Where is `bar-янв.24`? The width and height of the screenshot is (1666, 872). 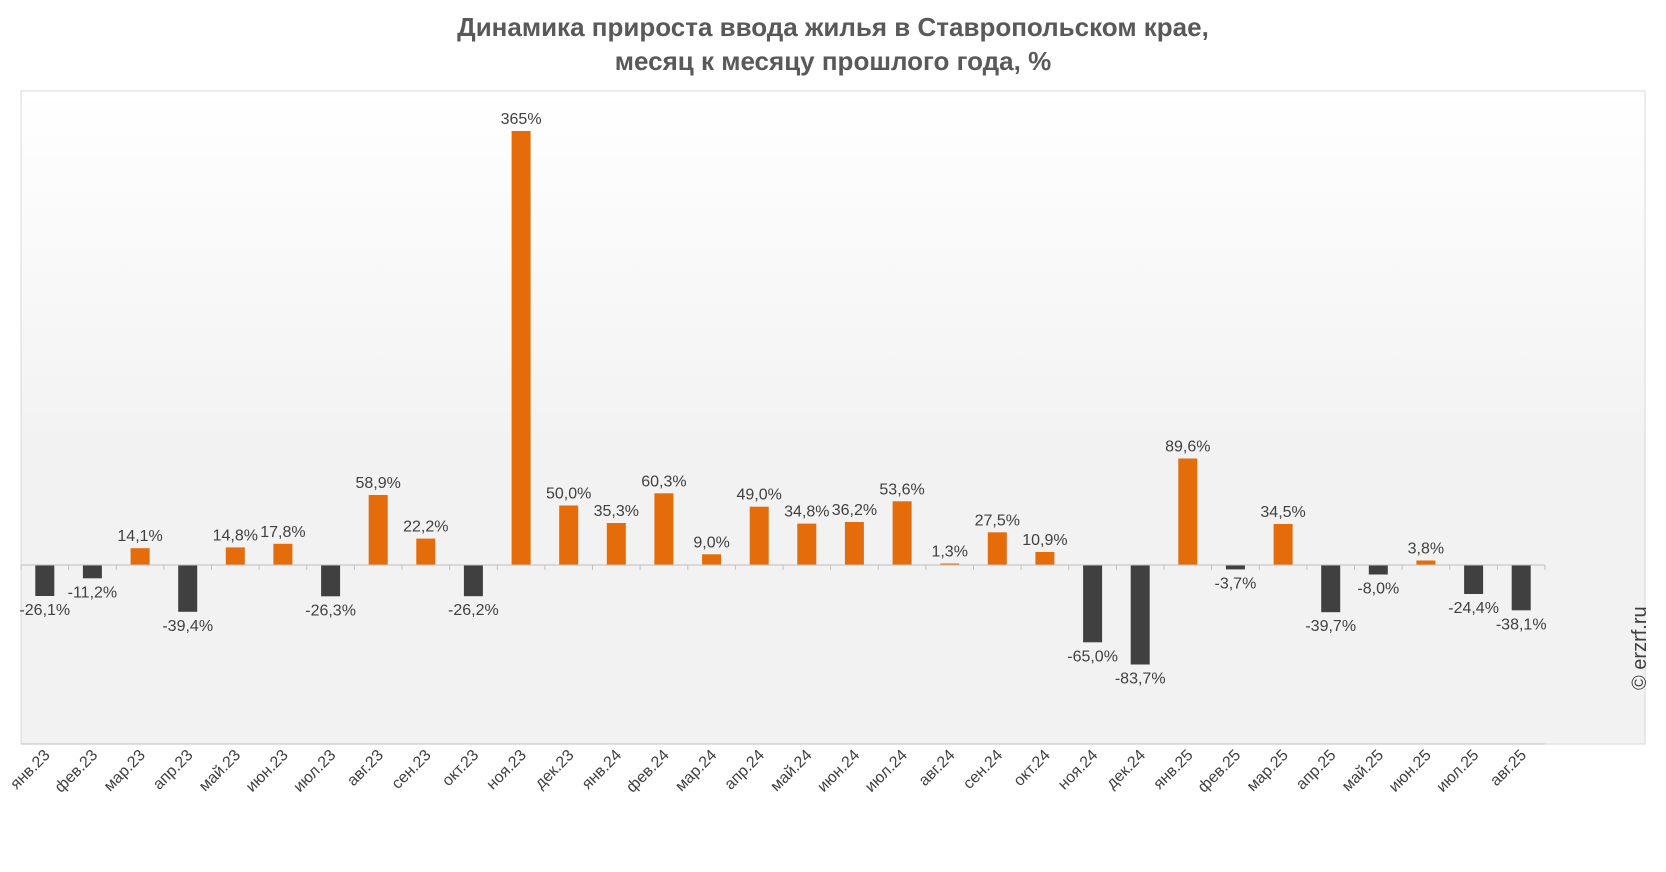
bar-янв.24 is located at coordinates (616, 544).